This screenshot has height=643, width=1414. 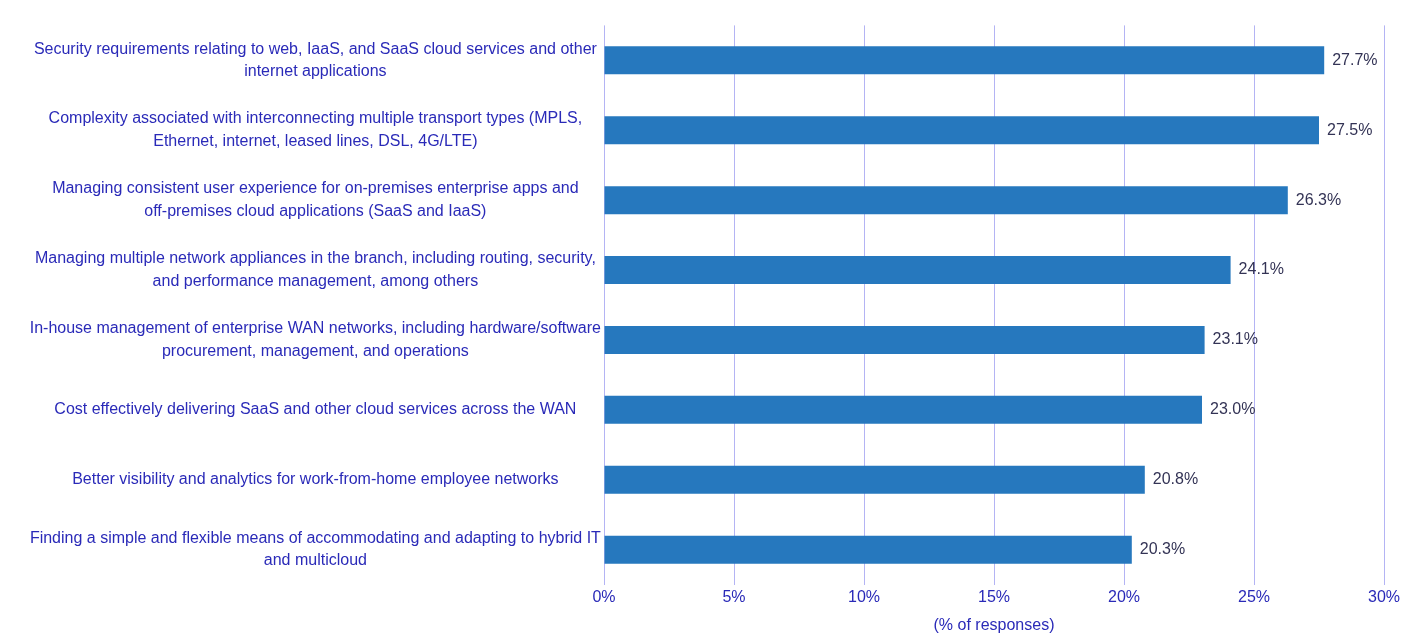 What do you see at coordinates (1175, 479) in the screenshot?
I see `data-label: 20.8%` at bounding box center [1175, 479].